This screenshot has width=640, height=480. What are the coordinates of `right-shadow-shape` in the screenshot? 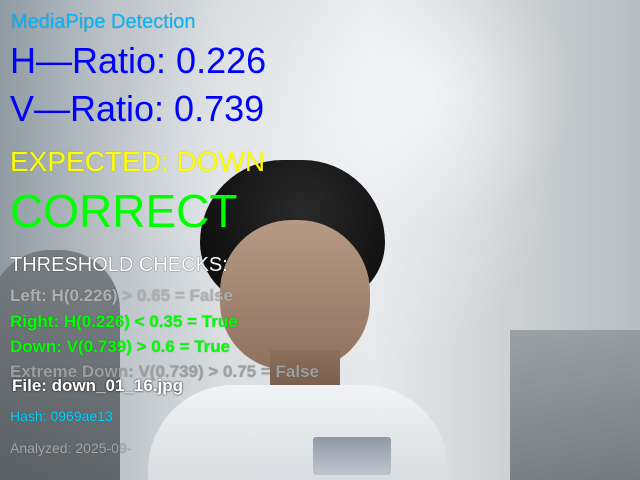 It's located at (575, 405).